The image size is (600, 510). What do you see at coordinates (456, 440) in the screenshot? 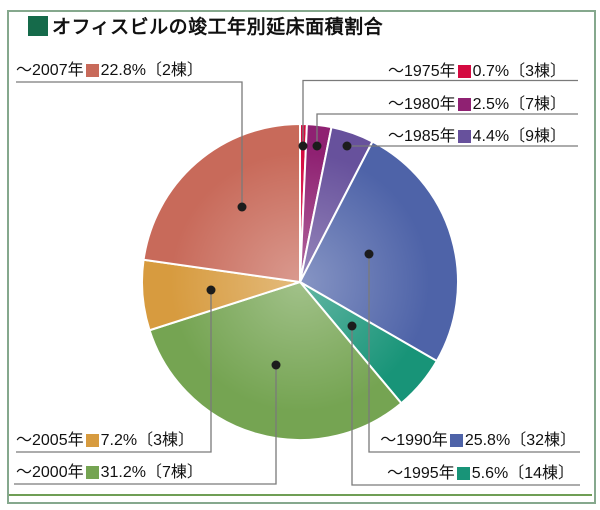
I see `label-1990-swatch` at bounding box center [456, 440].